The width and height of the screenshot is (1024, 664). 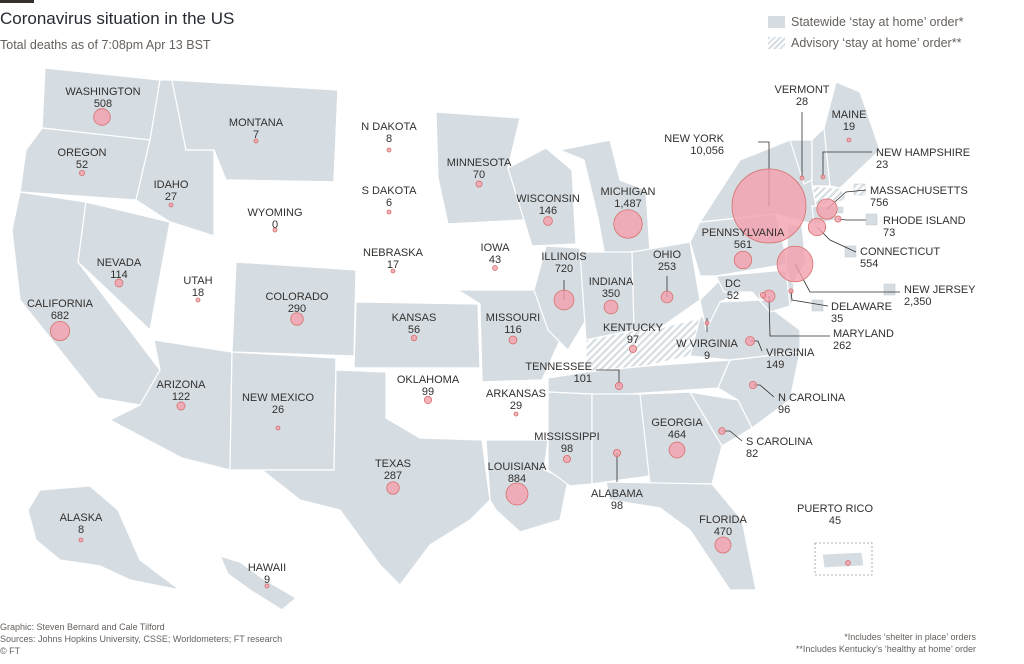 What do you see at coordinates (802, 102) in the screenshot?
I see `death-count-vermont: 28` at bounding box center [802, 102].